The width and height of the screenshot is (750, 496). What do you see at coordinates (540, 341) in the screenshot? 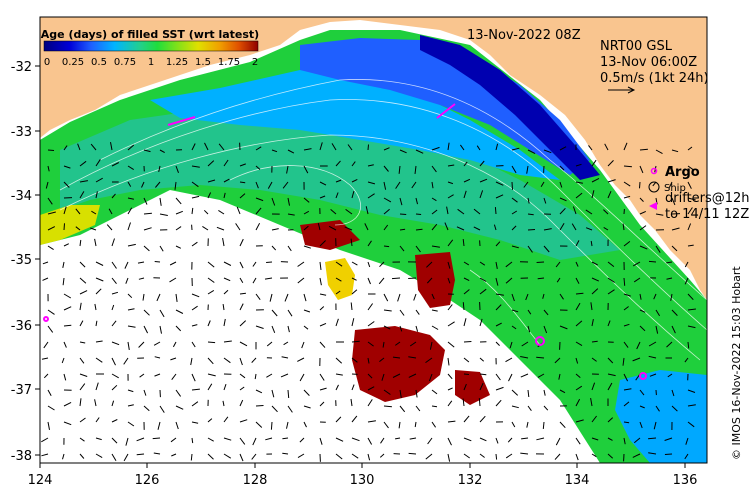
I see `argo-float-marker` at bounding box center [540, 341].